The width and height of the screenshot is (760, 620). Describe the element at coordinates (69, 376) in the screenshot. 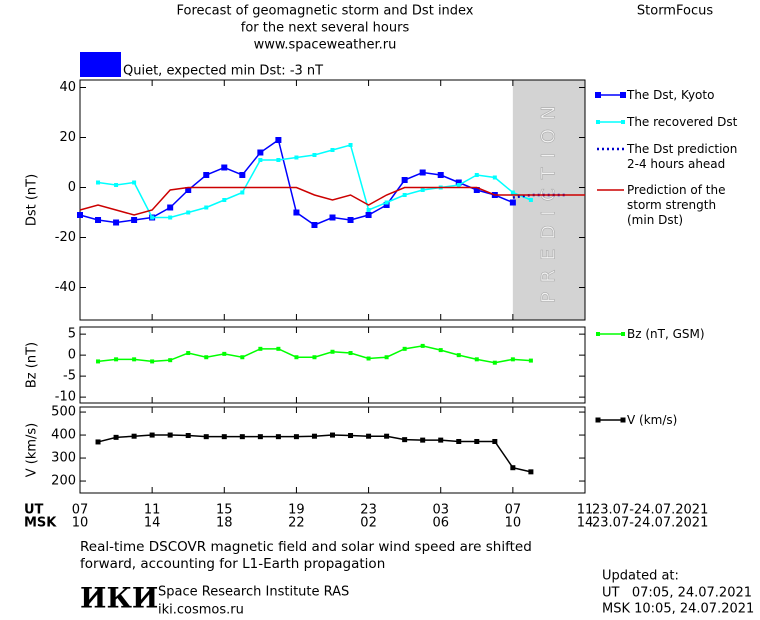

I see `y-tick-label: -5` at that location.